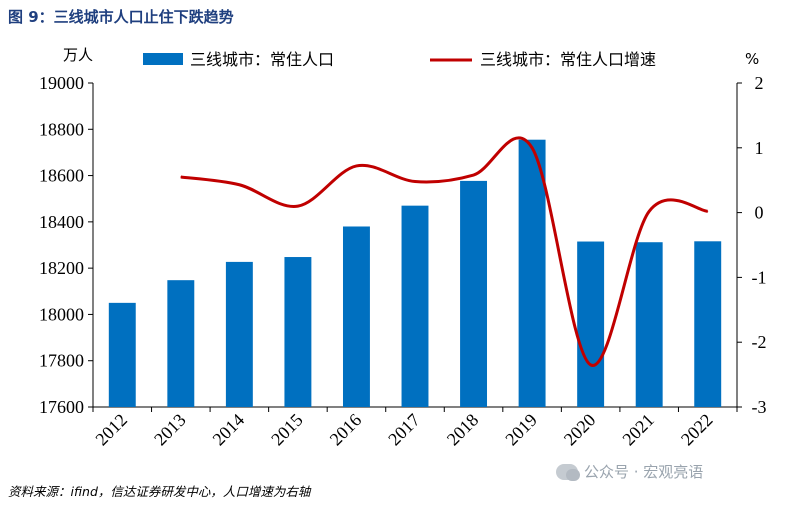  Describe the element at coordinates (229, 430) in the screenshot. I see `x-tick-label: 2014` at that location.